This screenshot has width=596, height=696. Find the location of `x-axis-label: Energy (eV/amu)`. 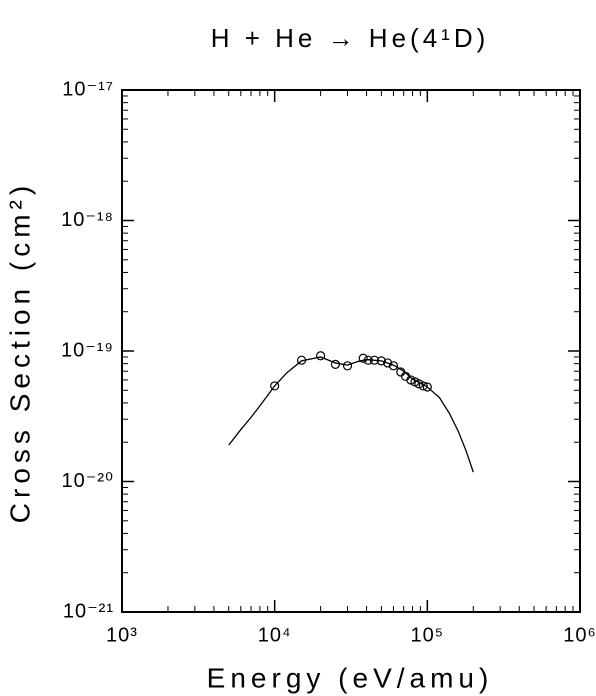

x-axis-label: Energy (eV/amu) is located at coordinates (350, 677).